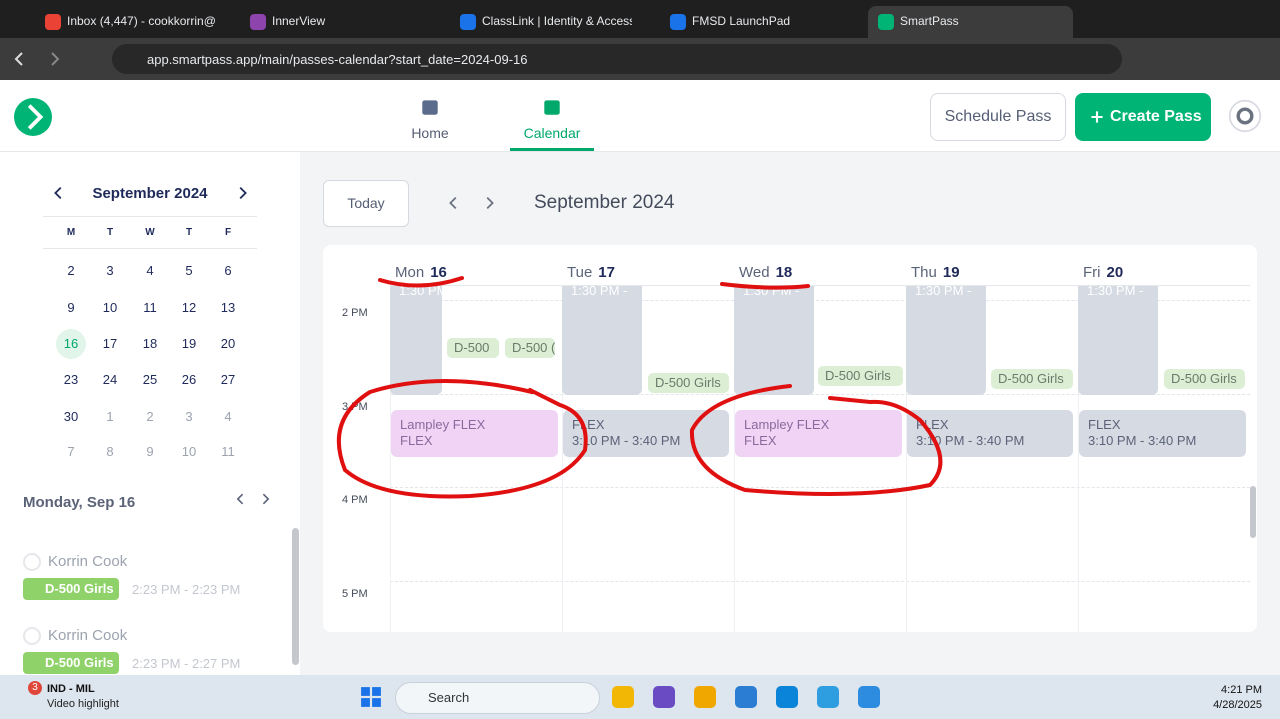 The image size is (1280, 719). What do you see at coordinates (228, 270) in the screenshot?
I see `day-cell: 6` at bounding box center [228, 270].